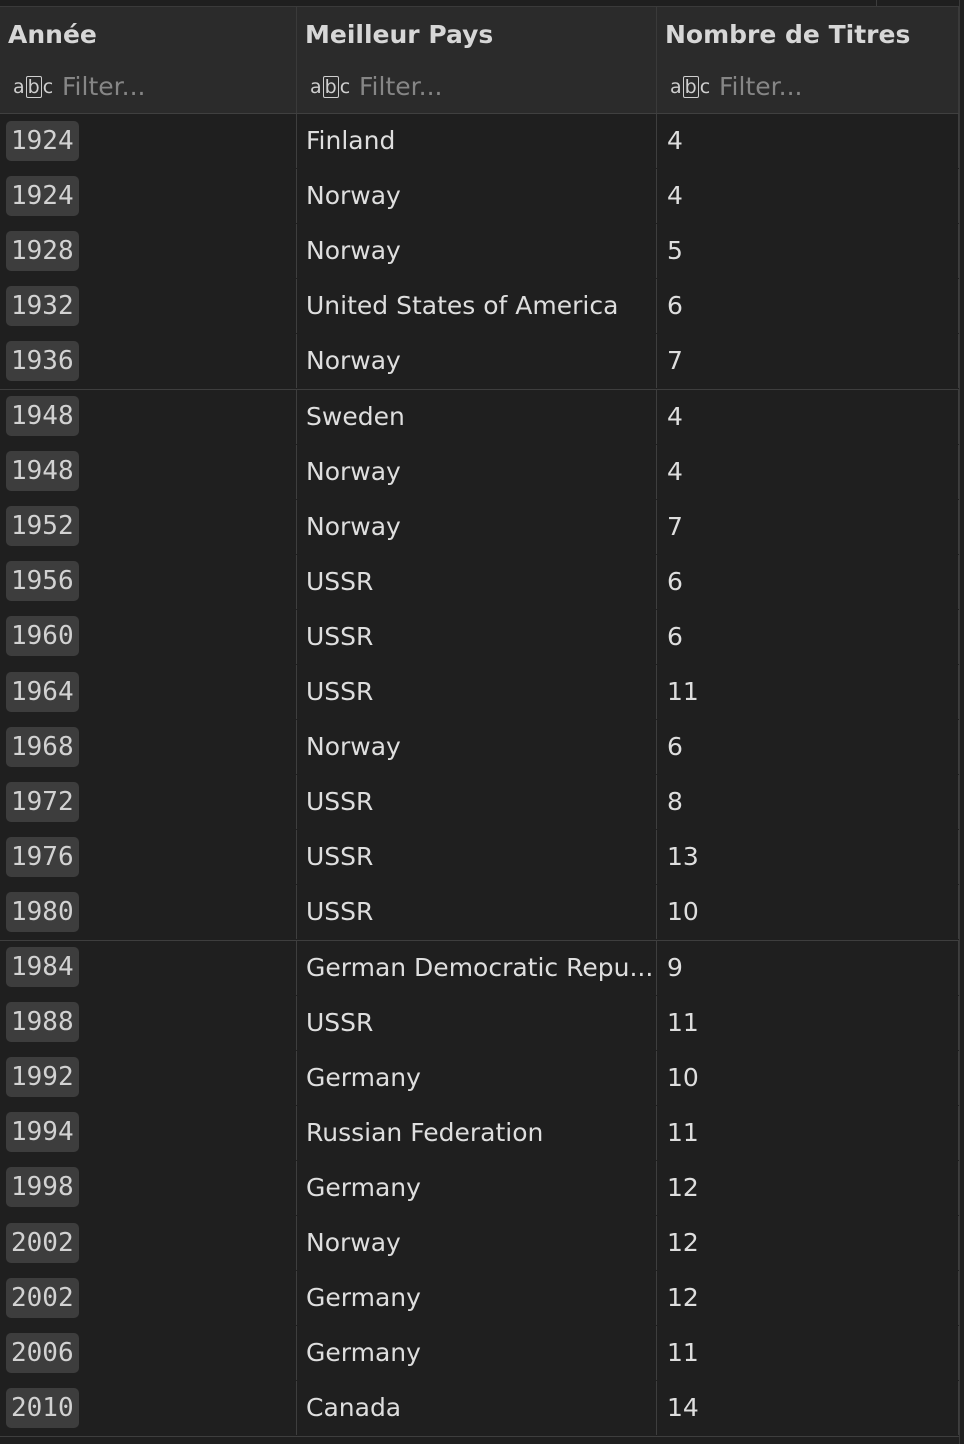  What do you see at coordinates (808, 802) in the screenshot?
I see `cell-titles: 8` at bounding box center [808, 802].